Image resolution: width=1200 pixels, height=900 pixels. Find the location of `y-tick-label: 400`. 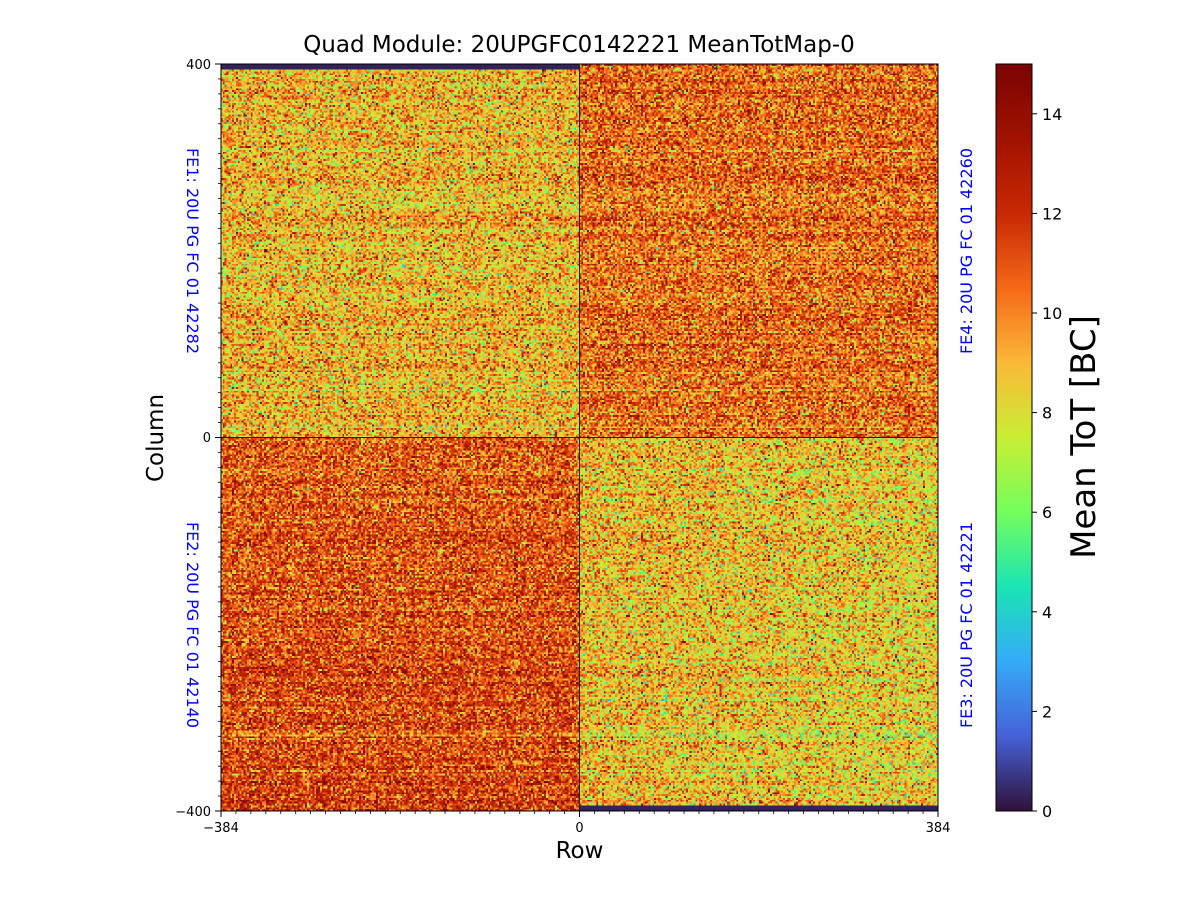

y-tick-label: 400 is located at coordinates (198, 65).